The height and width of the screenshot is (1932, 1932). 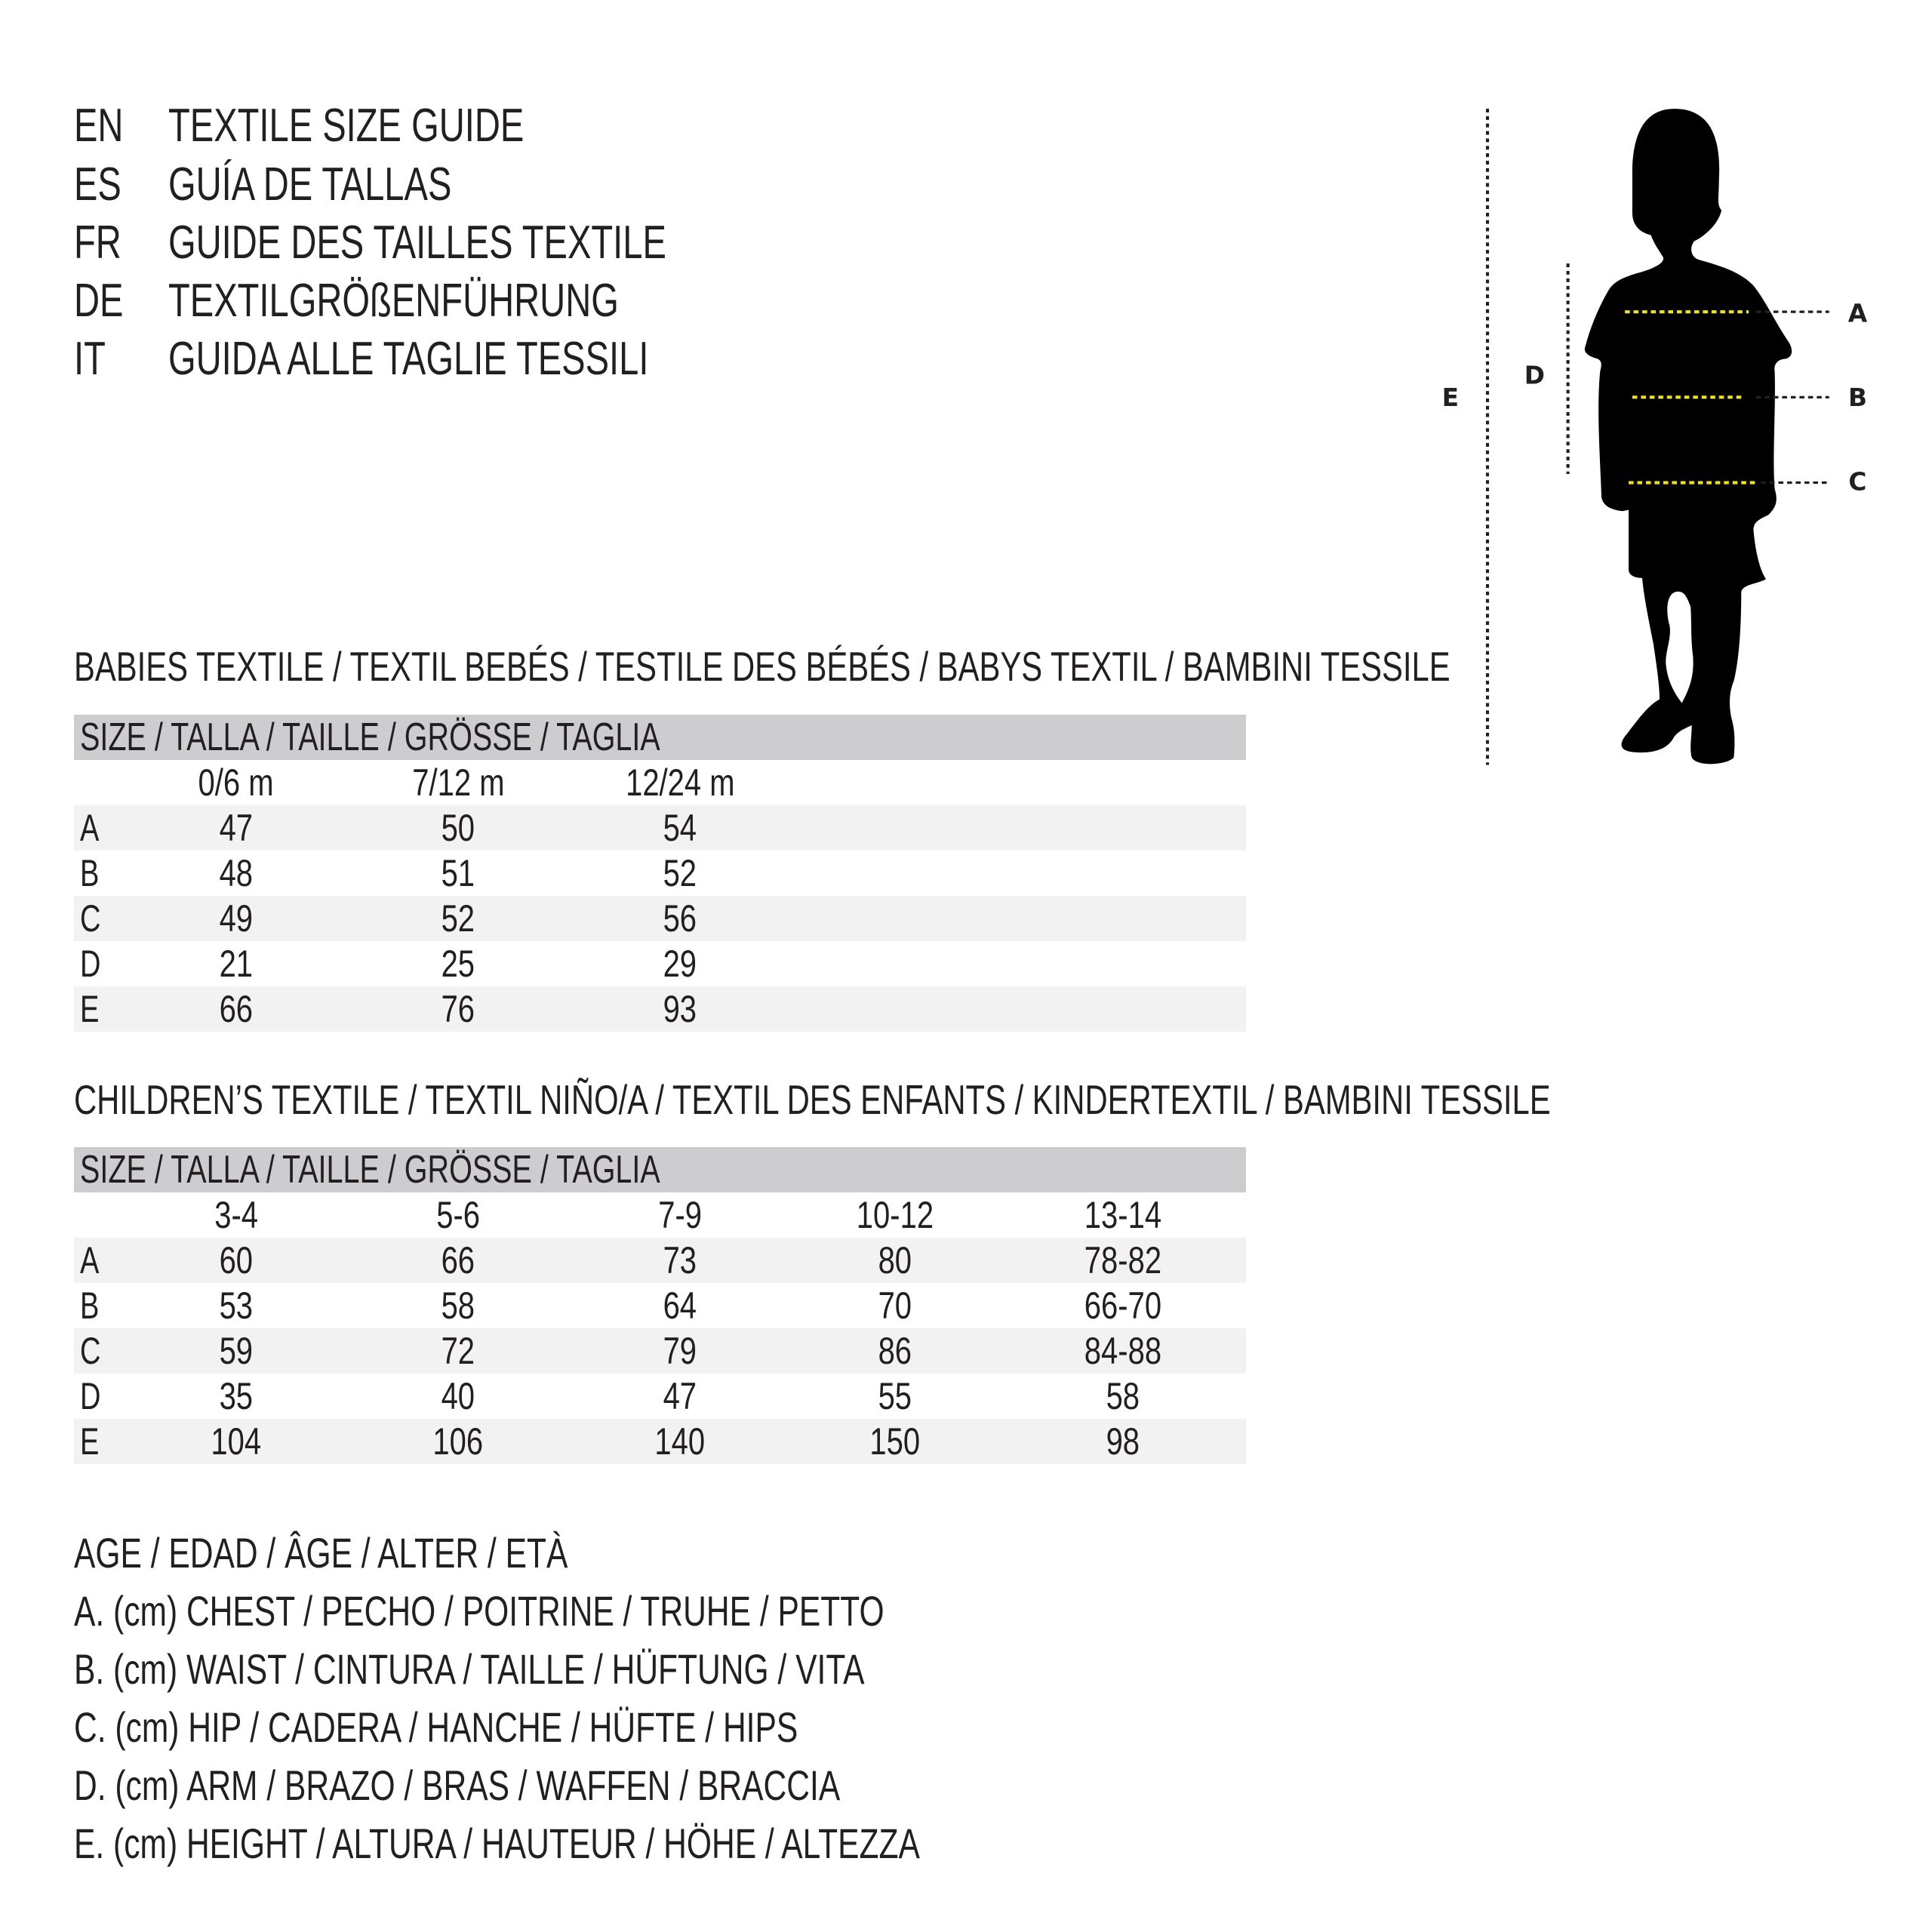 I want to click on table-cell: 64, so click(x=680, y=1305).